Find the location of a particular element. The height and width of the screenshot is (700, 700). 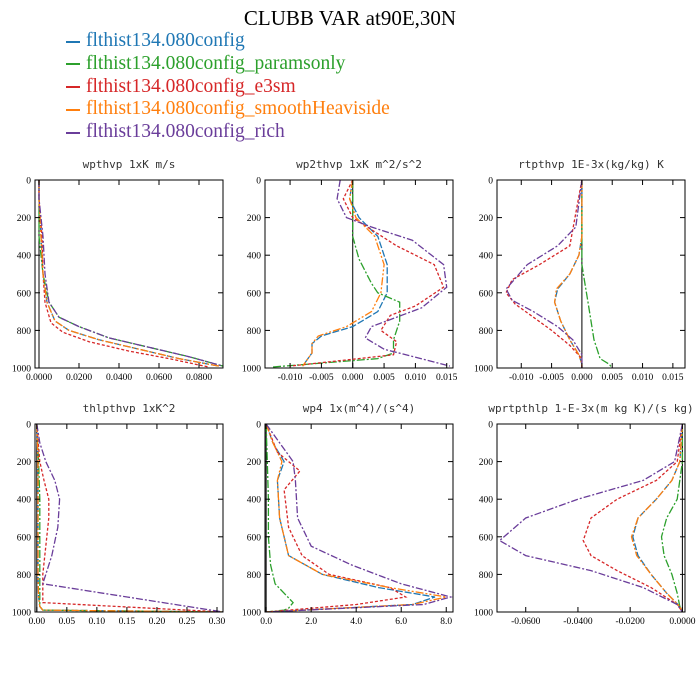

x-tick-label: 0.0400 is located at coordinates (119, 378).